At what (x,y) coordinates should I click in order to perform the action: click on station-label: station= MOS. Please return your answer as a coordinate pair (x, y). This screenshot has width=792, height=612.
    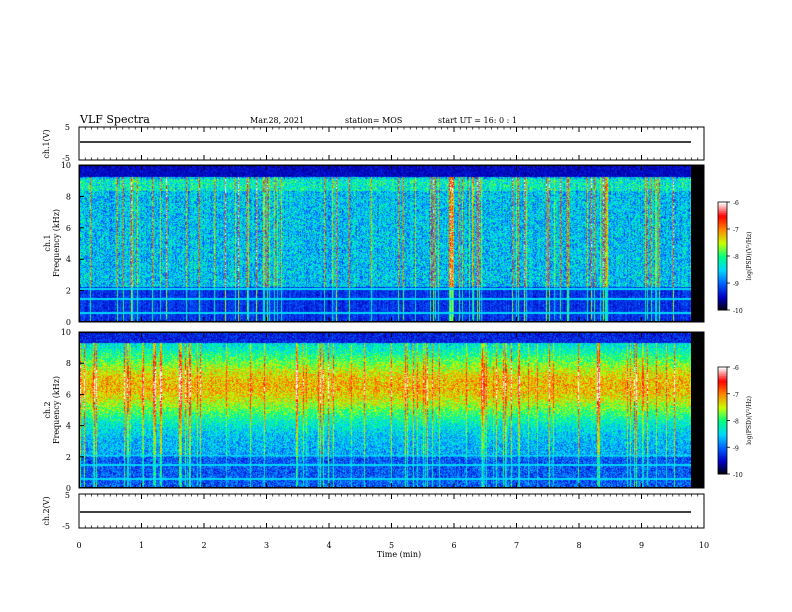
    Looking at the image, I should click on (373, 120).